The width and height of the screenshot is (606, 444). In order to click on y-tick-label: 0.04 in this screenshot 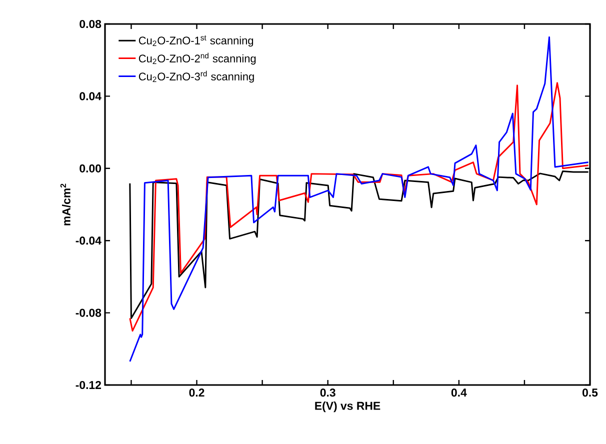, I will do `click(91, 96)`.